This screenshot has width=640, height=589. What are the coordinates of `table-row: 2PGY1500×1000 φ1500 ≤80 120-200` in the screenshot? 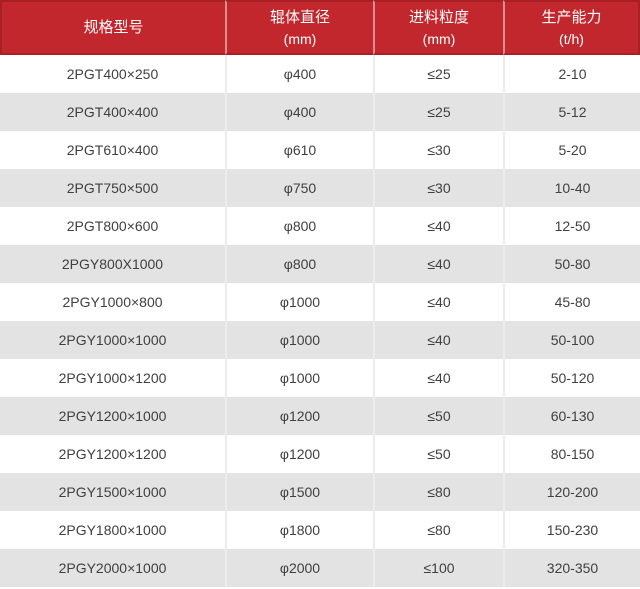 It's located at (320, 492).